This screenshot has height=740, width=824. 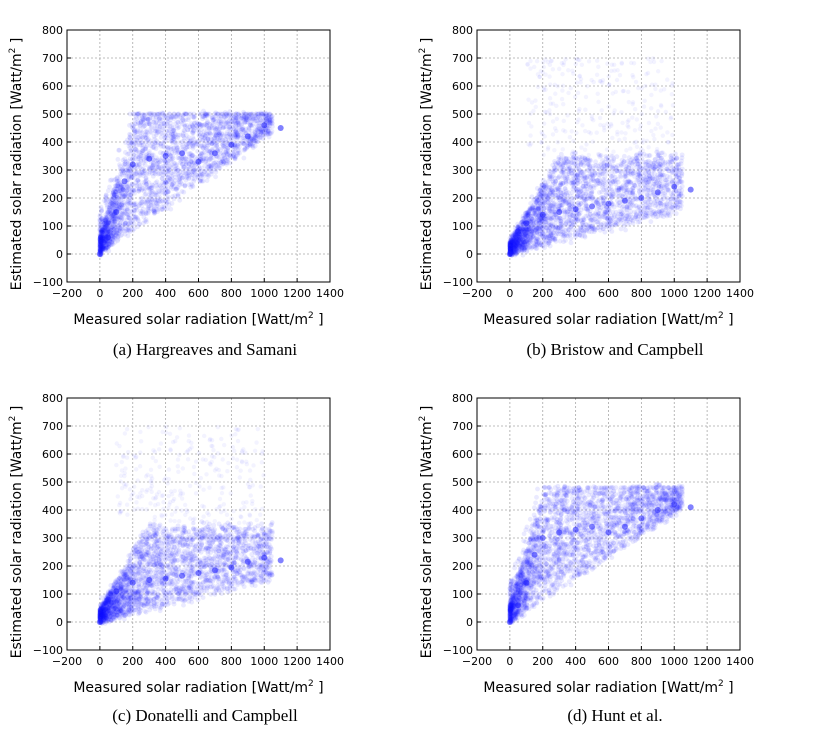 What do you see at coordinates (16, 164) in the screenshot?
I see `y-axis-label: Estimated solar radiation [Watt/m2 ]` at bounding box center [16, 164].